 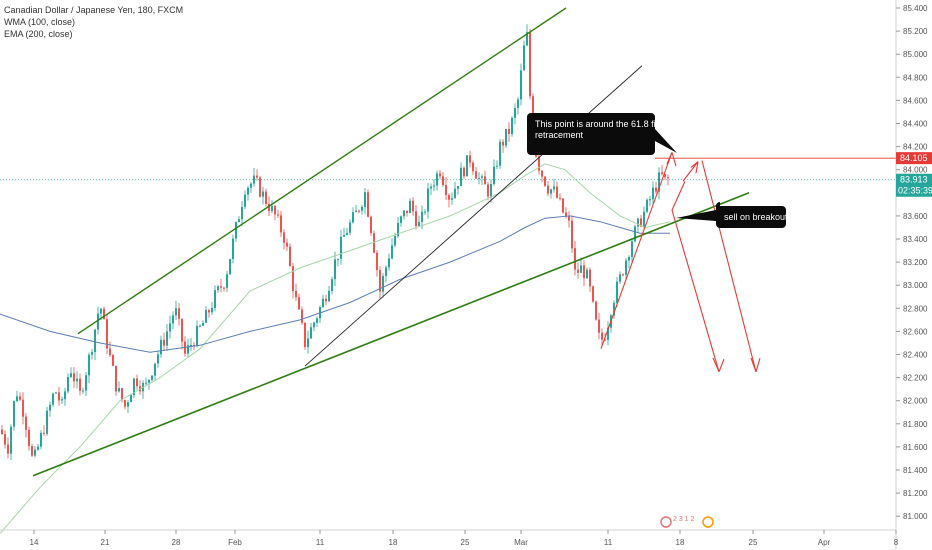 What do you see at coordinates (40, 22) in the screenshot?
I see `wma-legend: WMA (100, close)` at bounding box center [40, 22].